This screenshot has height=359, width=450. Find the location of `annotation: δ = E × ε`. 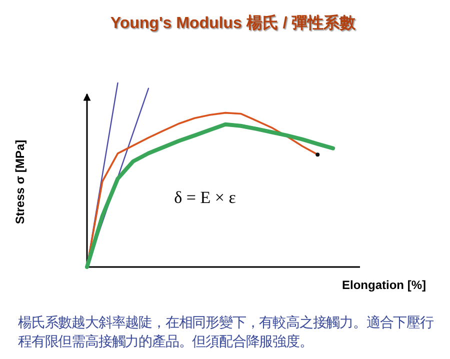

annotation: δ = E × ε is located at coordinates (205, 197).